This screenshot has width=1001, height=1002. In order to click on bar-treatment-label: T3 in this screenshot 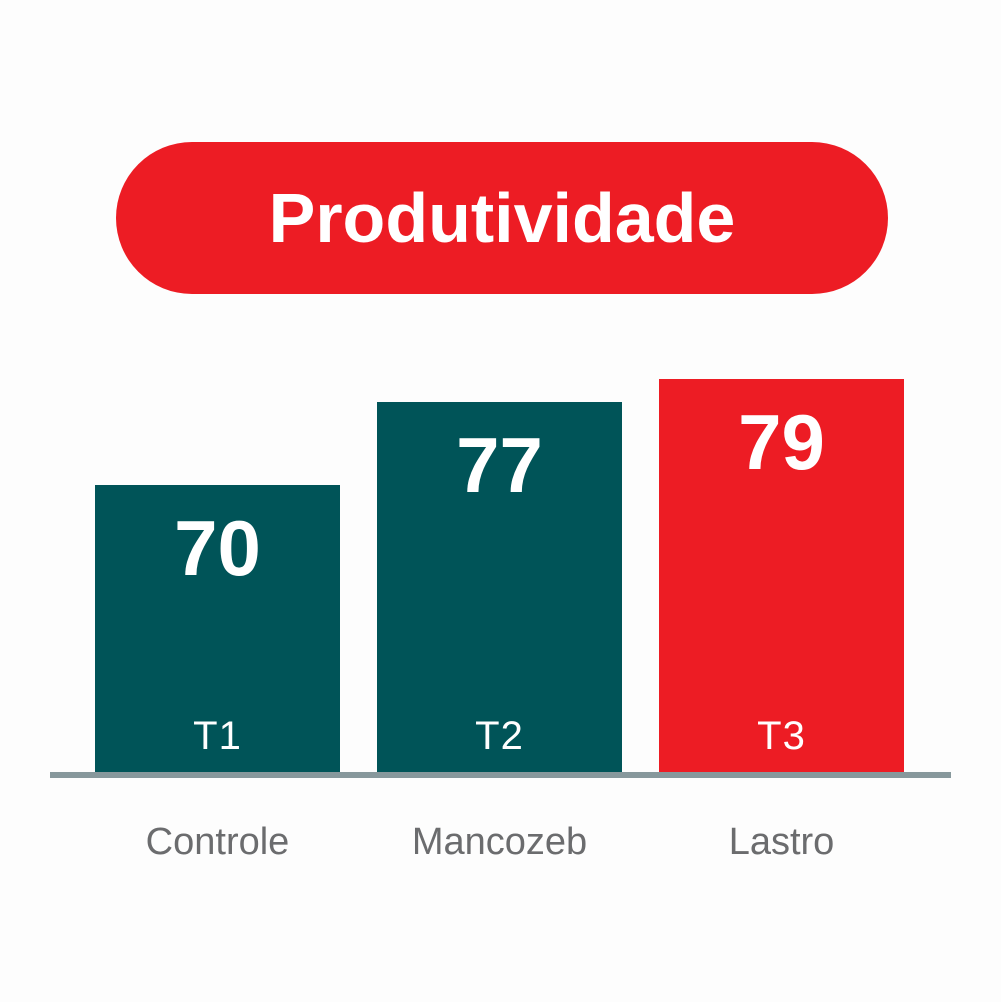, I will do `click(781, 736)`.